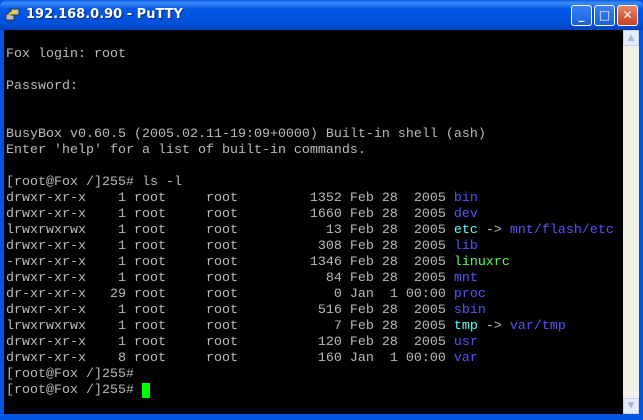  I want to click on terminal-line: Password:, so click(310, 87).